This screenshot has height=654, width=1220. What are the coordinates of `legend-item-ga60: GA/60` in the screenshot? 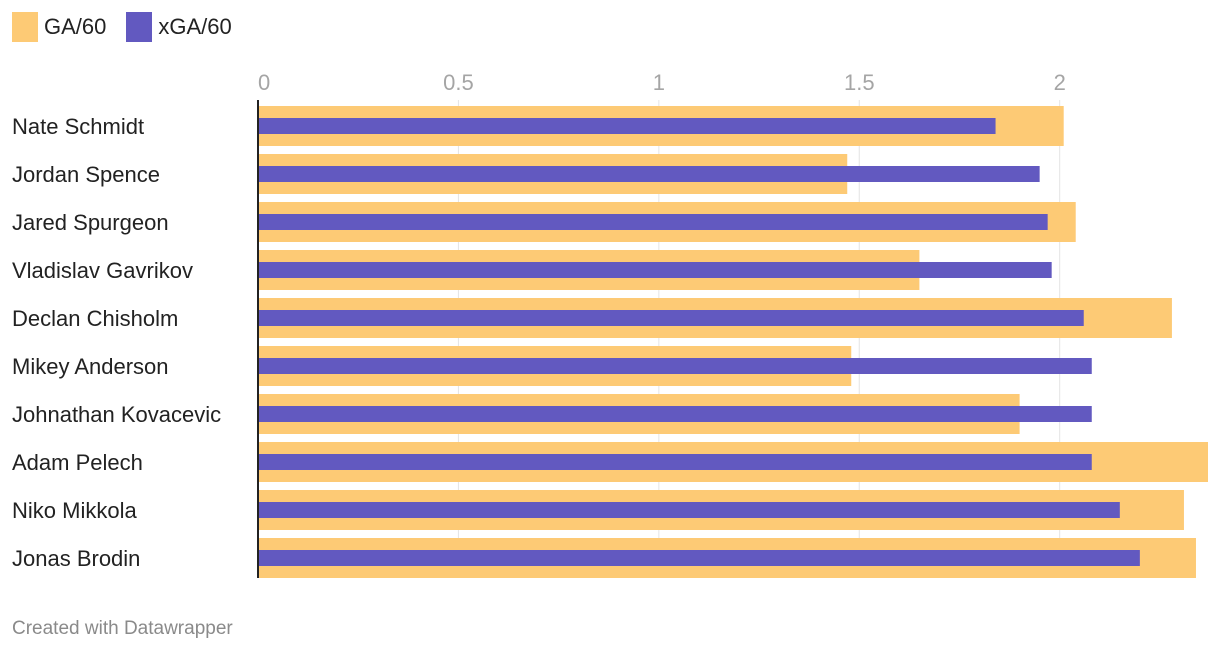 It's located at (59, 27).